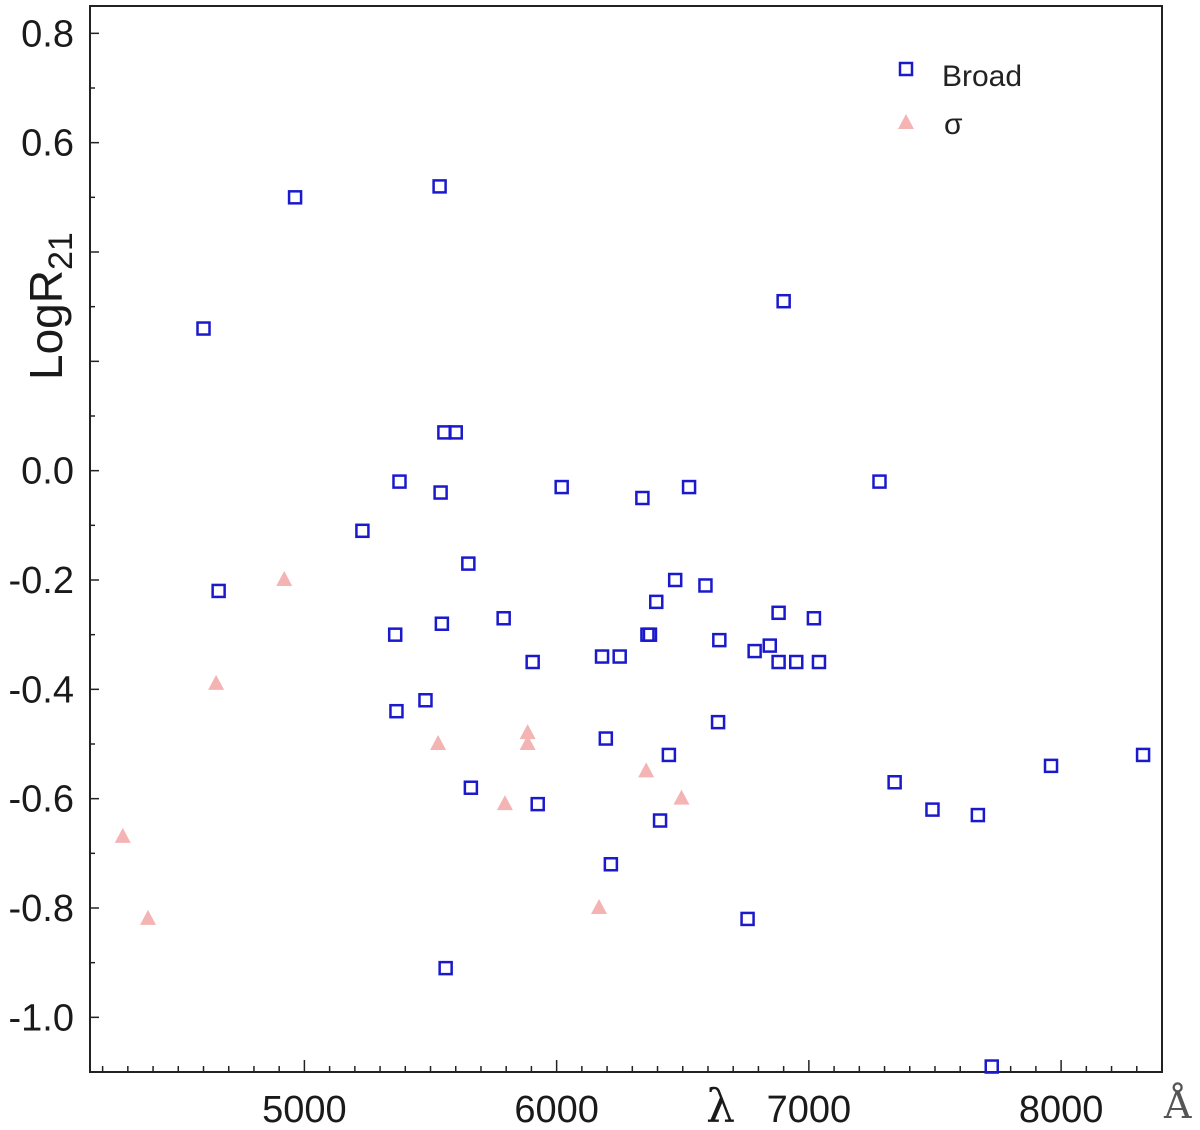 The image size is (1200, 1130). What do you see at coordinates (1177, 1105) in the screenshot?
I see `x-axis-unit: Å` at bounding box center [1177, 1105].